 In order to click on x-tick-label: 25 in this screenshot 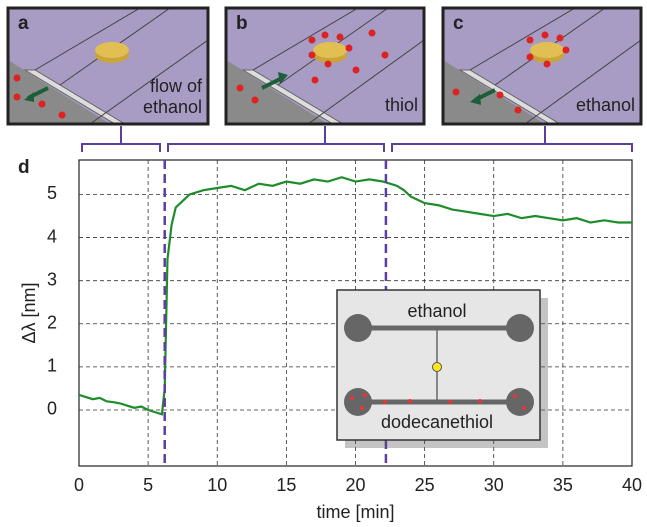, I will do `click(425, 485)`.